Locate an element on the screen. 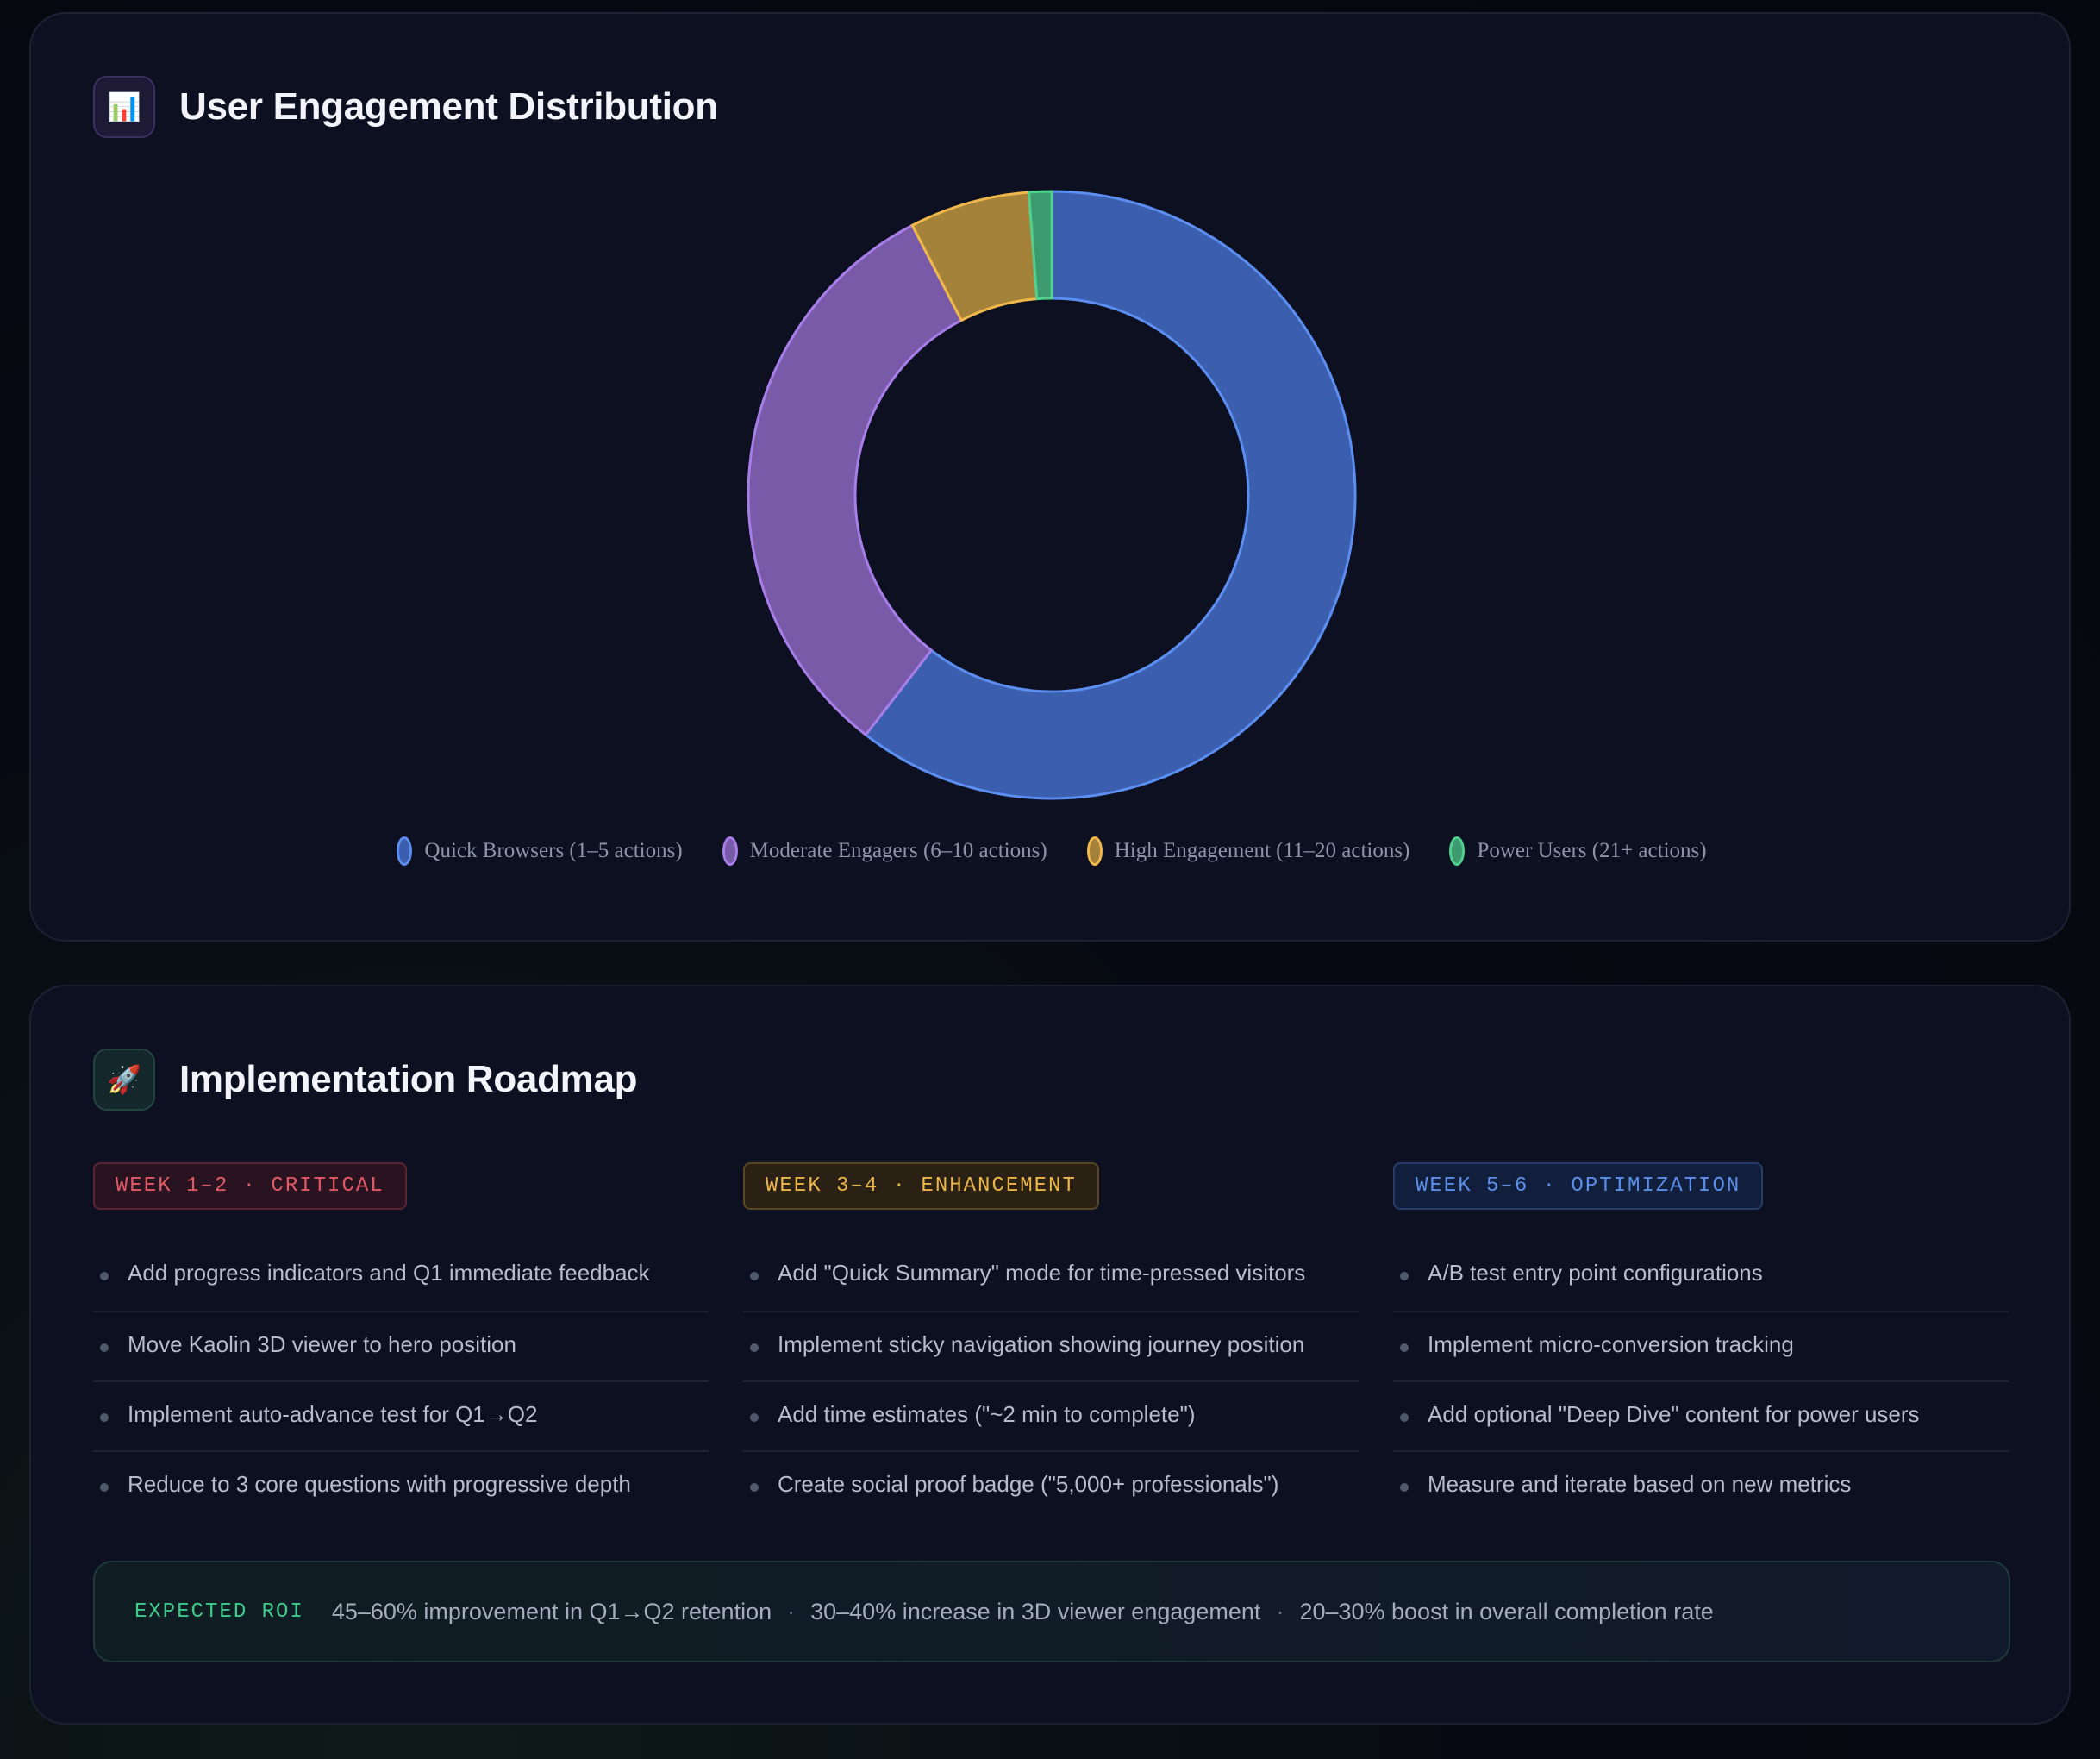  engagement-title: User Engagement Distribution is located at coordinates (448, 106).